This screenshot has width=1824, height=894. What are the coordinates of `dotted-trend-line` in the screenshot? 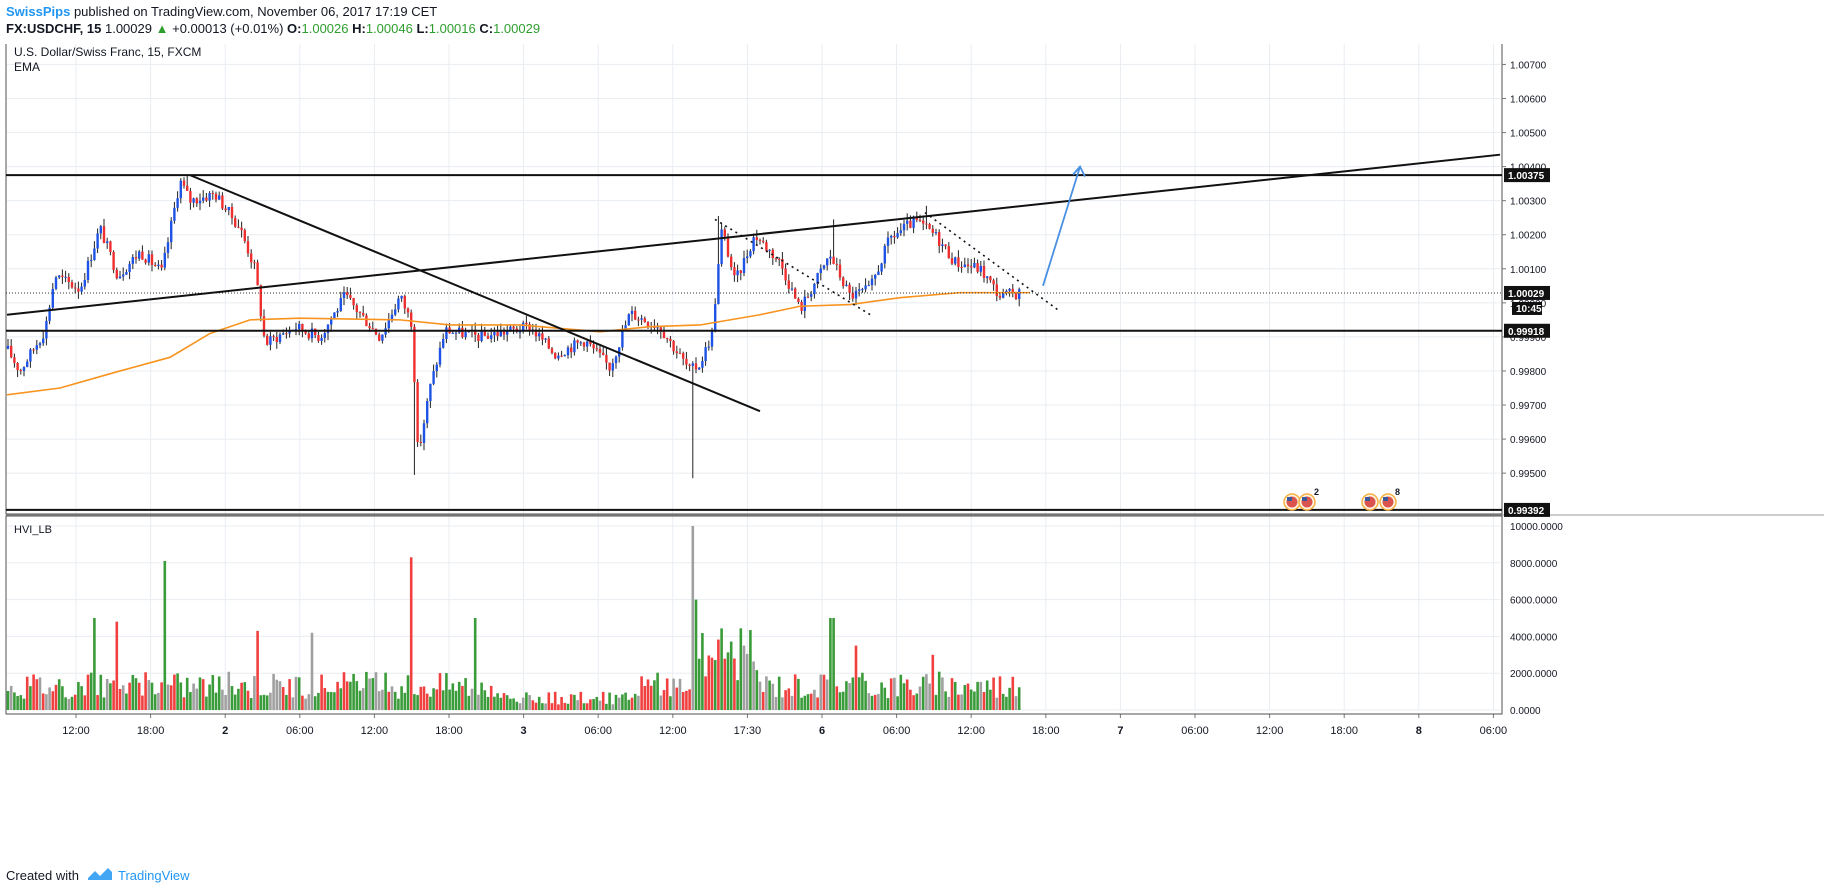 It's located at (793, 267).